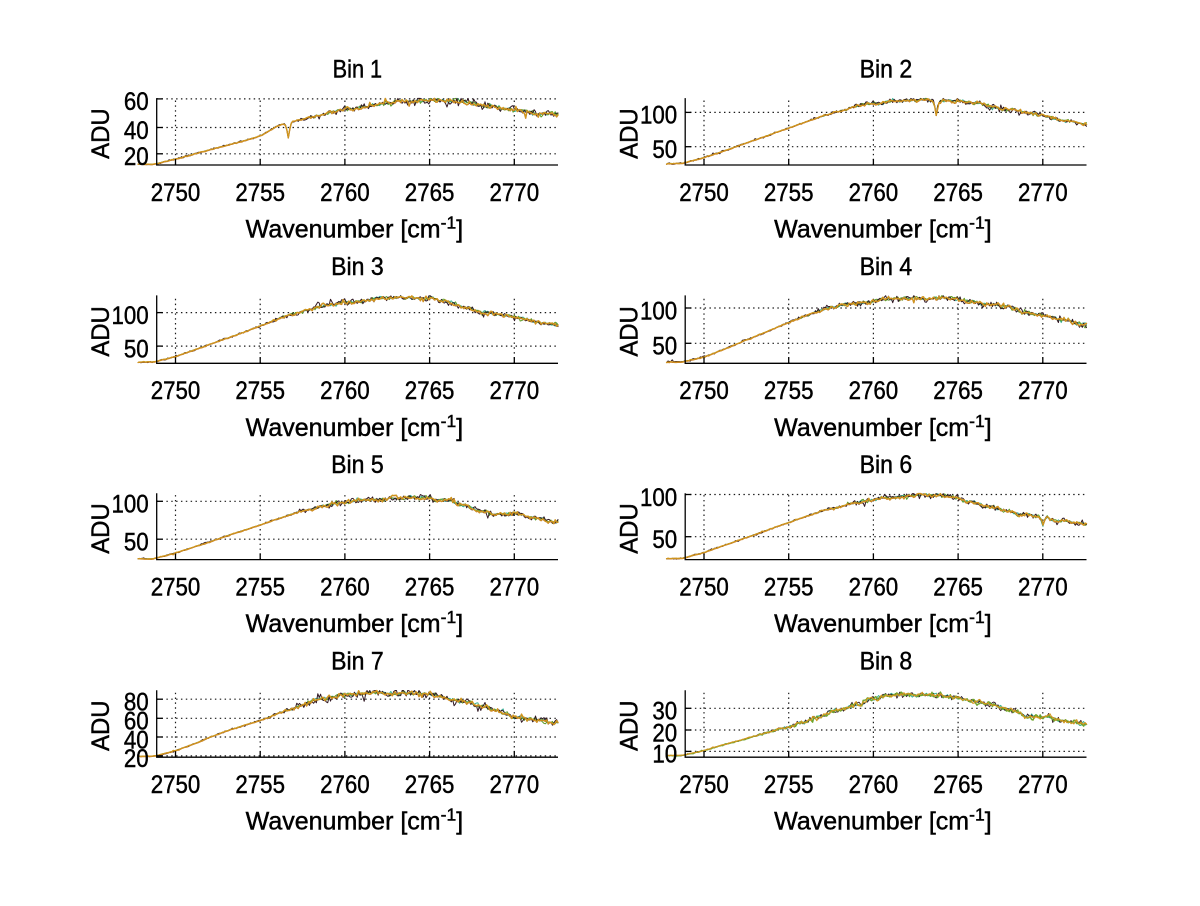  Describe the element at coordinates (886, 267) in the screenshot. I see `svg-text: Bin 4` at that location.